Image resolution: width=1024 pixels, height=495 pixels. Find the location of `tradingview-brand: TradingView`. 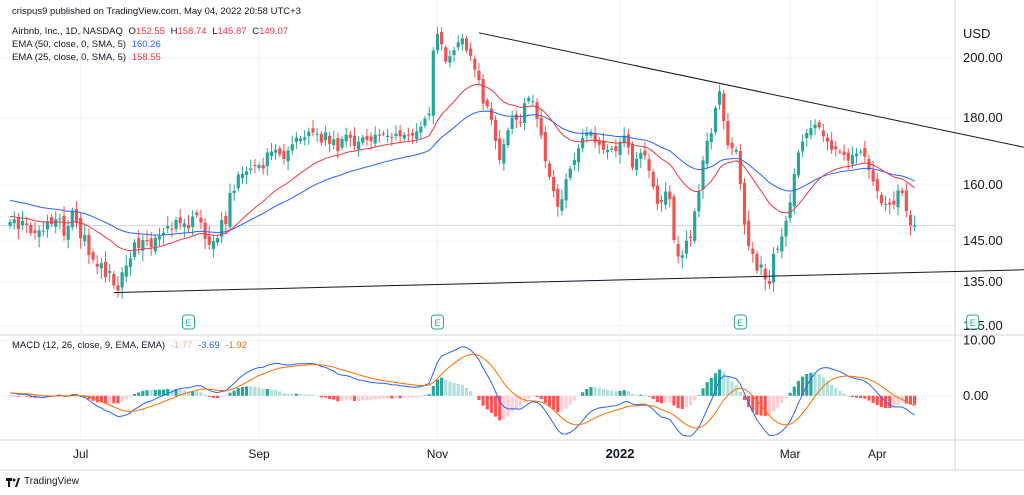

tradingview-brand: TradingView is located at coordinates (52, 481).